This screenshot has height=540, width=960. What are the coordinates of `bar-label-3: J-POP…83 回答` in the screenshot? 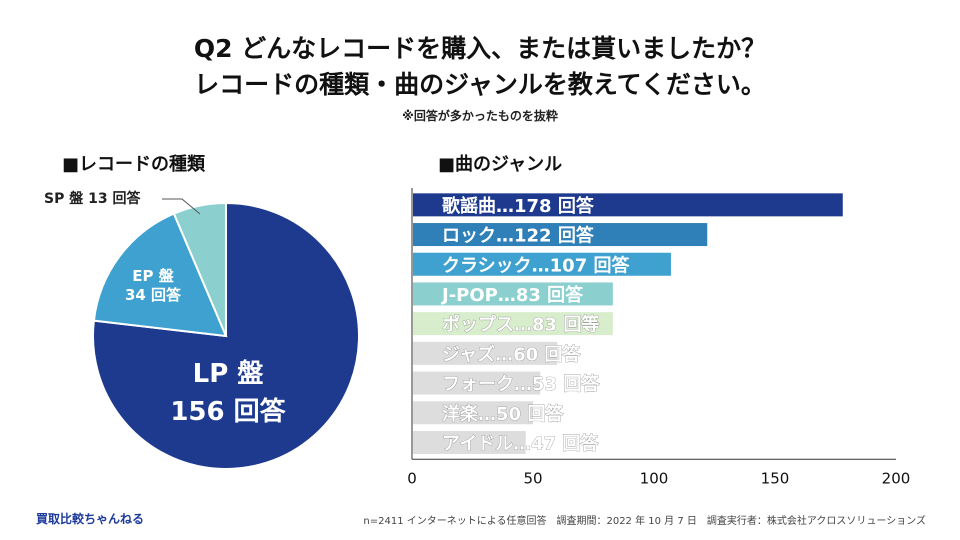 It's located at (512, 295).